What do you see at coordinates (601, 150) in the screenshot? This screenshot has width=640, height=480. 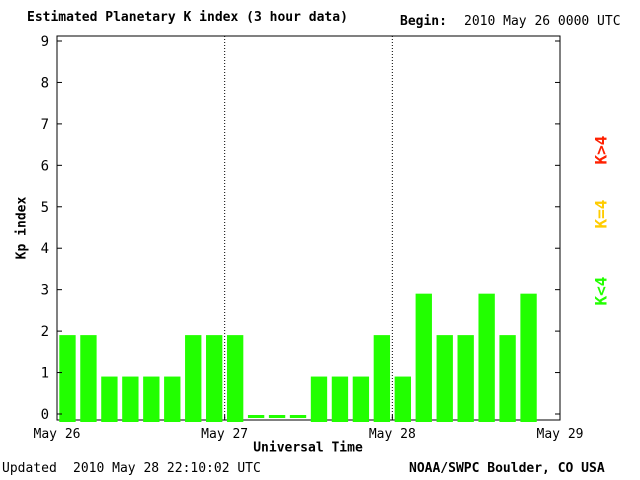 I see `legend-high: K>4` at bounding box center [601, 150].